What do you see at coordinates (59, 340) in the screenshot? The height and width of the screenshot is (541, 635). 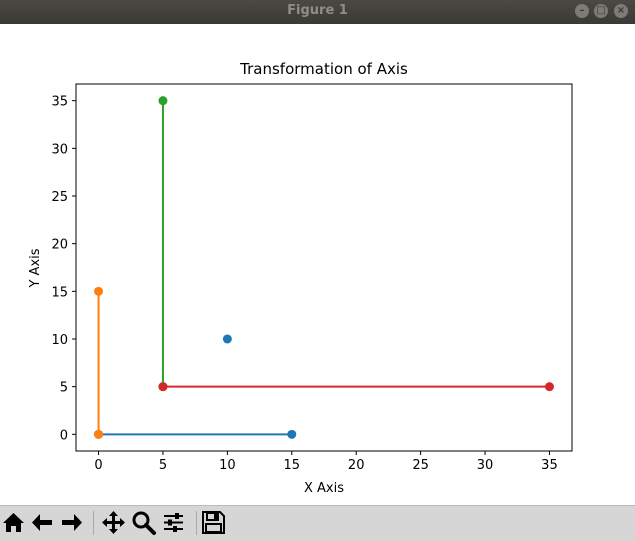 I see `y-tick-label: 10` at bounding box center [59, 340].